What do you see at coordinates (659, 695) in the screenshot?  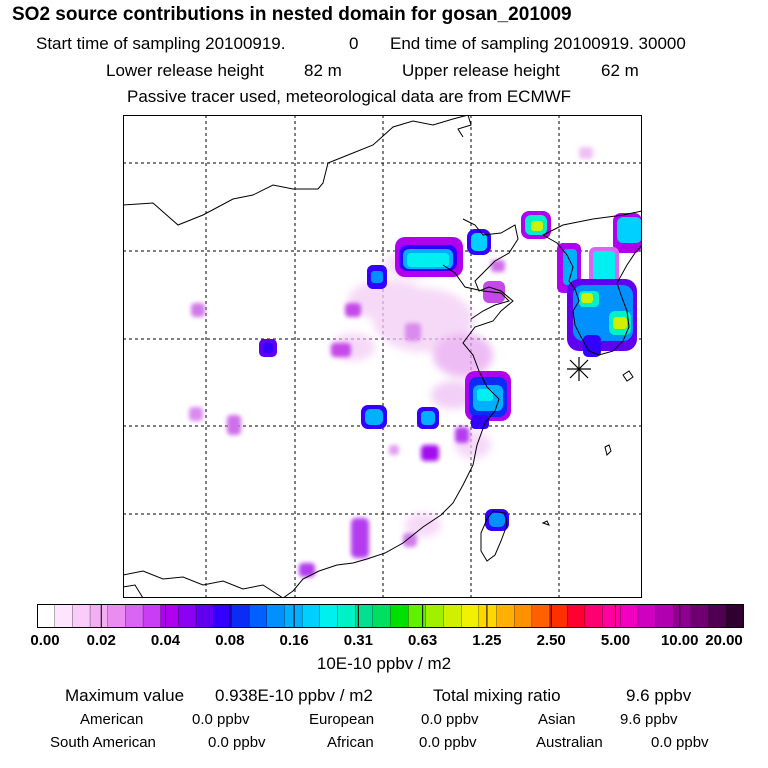 I see `total-mixing-value: 9.6 ppbv` at bounding box center [659, 695].